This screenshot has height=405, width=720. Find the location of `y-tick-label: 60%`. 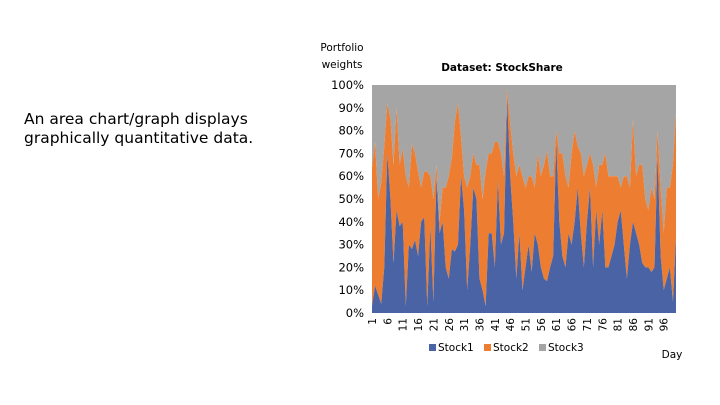

y-tick-label: 60% is located at coordinates (351, 176).